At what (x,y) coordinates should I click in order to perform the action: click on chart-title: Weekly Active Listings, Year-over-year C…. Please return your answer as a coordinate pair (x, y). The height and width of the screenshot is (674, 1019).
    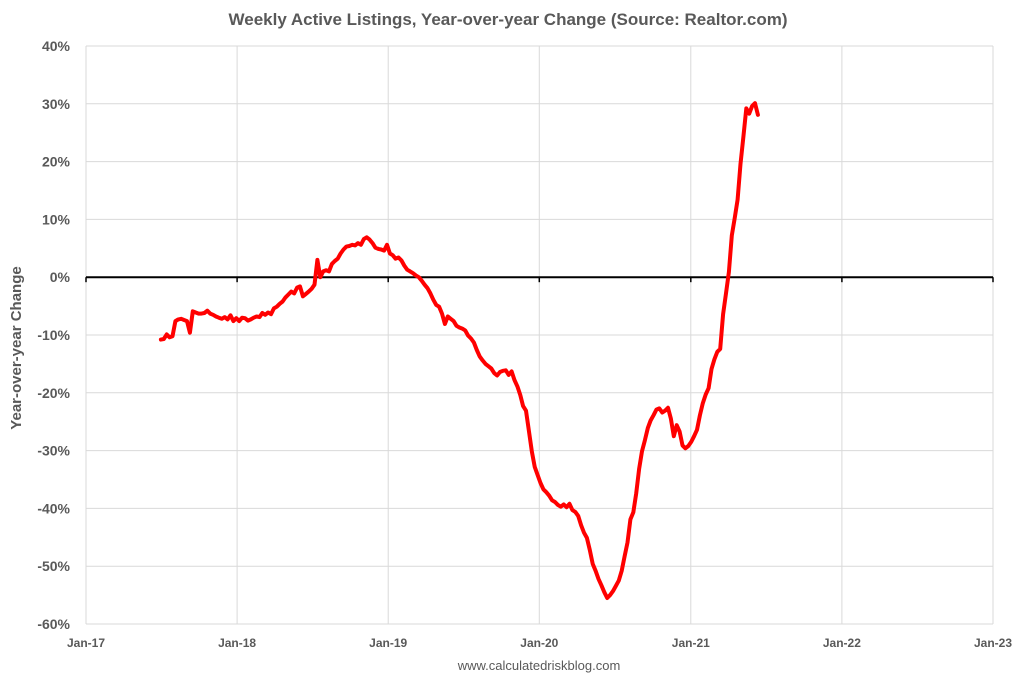
    Looking at the image, I should click on (508, 19).